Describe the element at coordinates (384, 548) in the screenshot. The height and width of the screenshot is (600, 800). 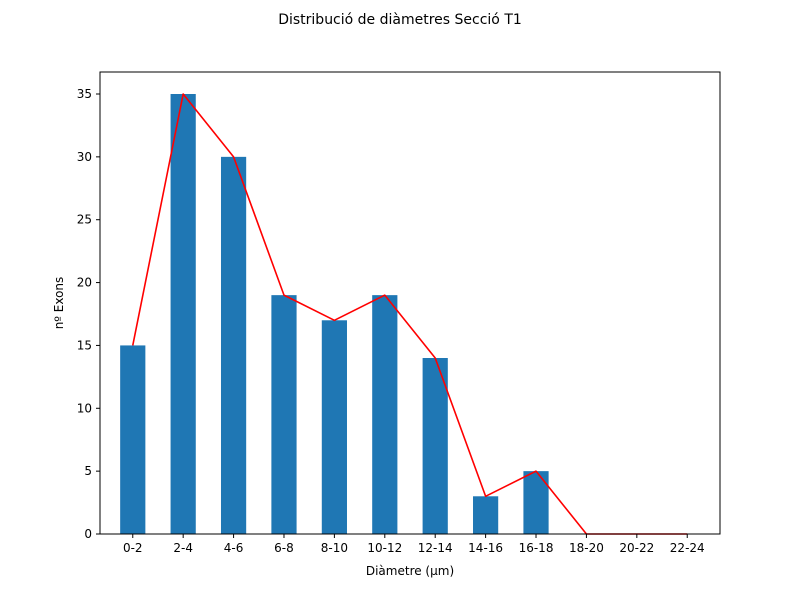
I see `x-tick-label-10-12: 10-12` at that location.